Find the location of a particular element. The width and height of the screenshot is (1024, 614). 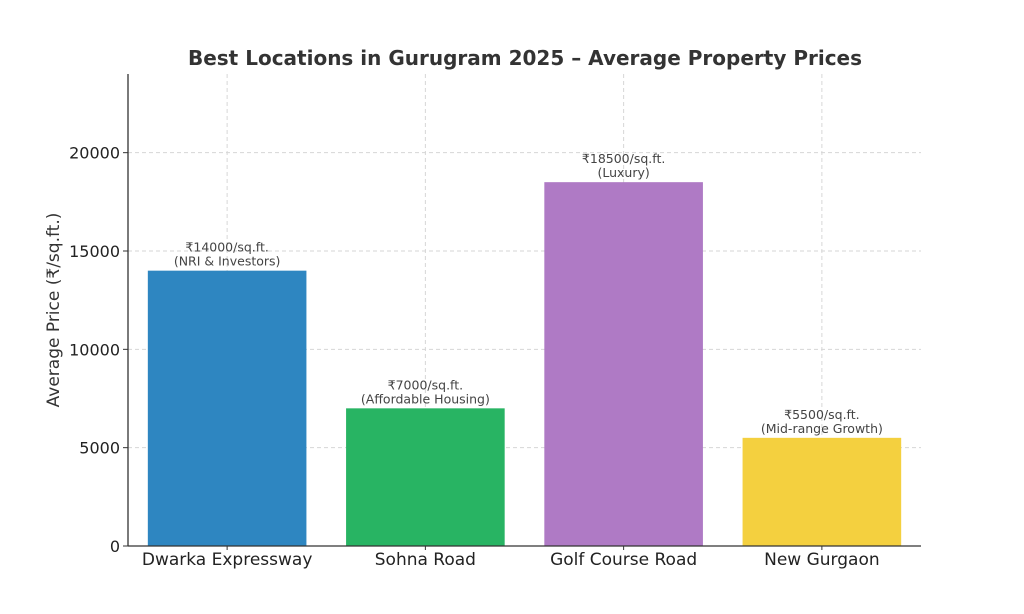

data-label-price: ₹18500/sq.ft. is located at coordinates (623, 158).